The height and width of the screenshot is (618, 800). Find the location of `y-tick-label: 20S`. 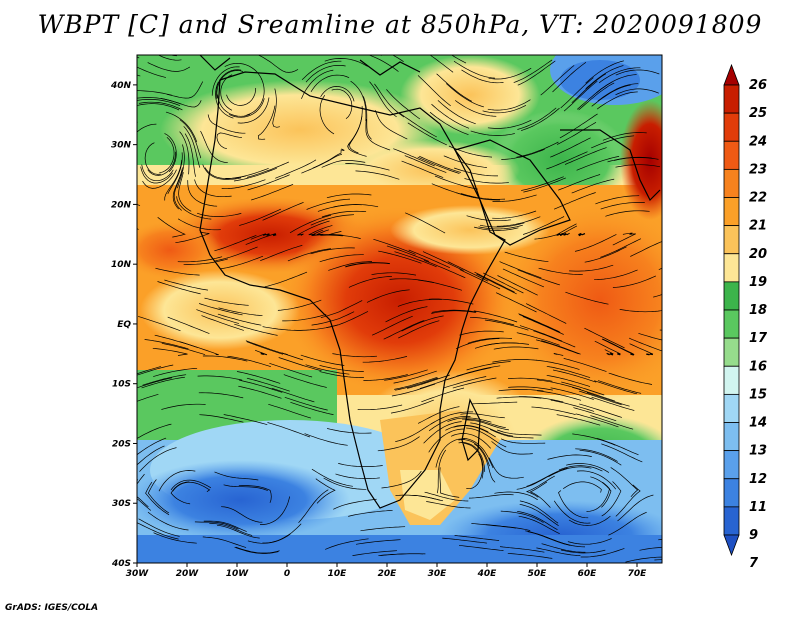

y-tick-label: 20S is located at coordinates (121, 444).